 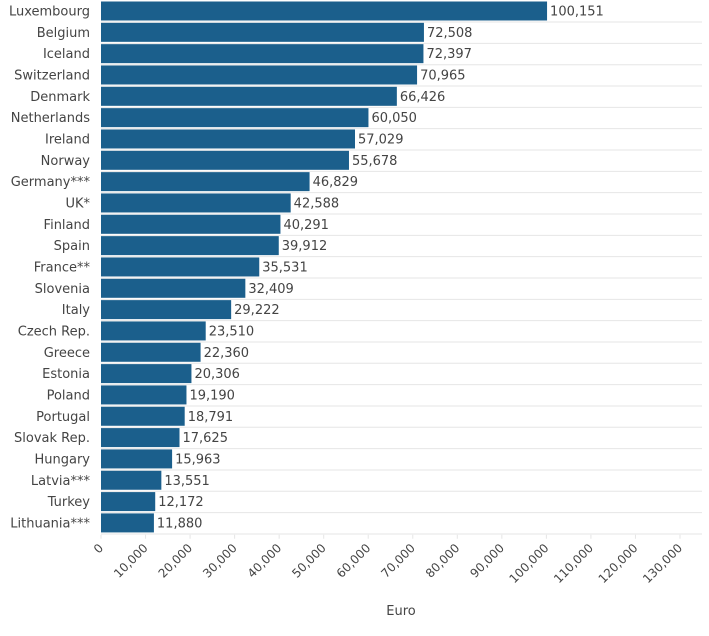 What do you see at coordinates (271, 289) in the screenshot?
I see `value-label: 32,409` at bounding box center [271, 289].